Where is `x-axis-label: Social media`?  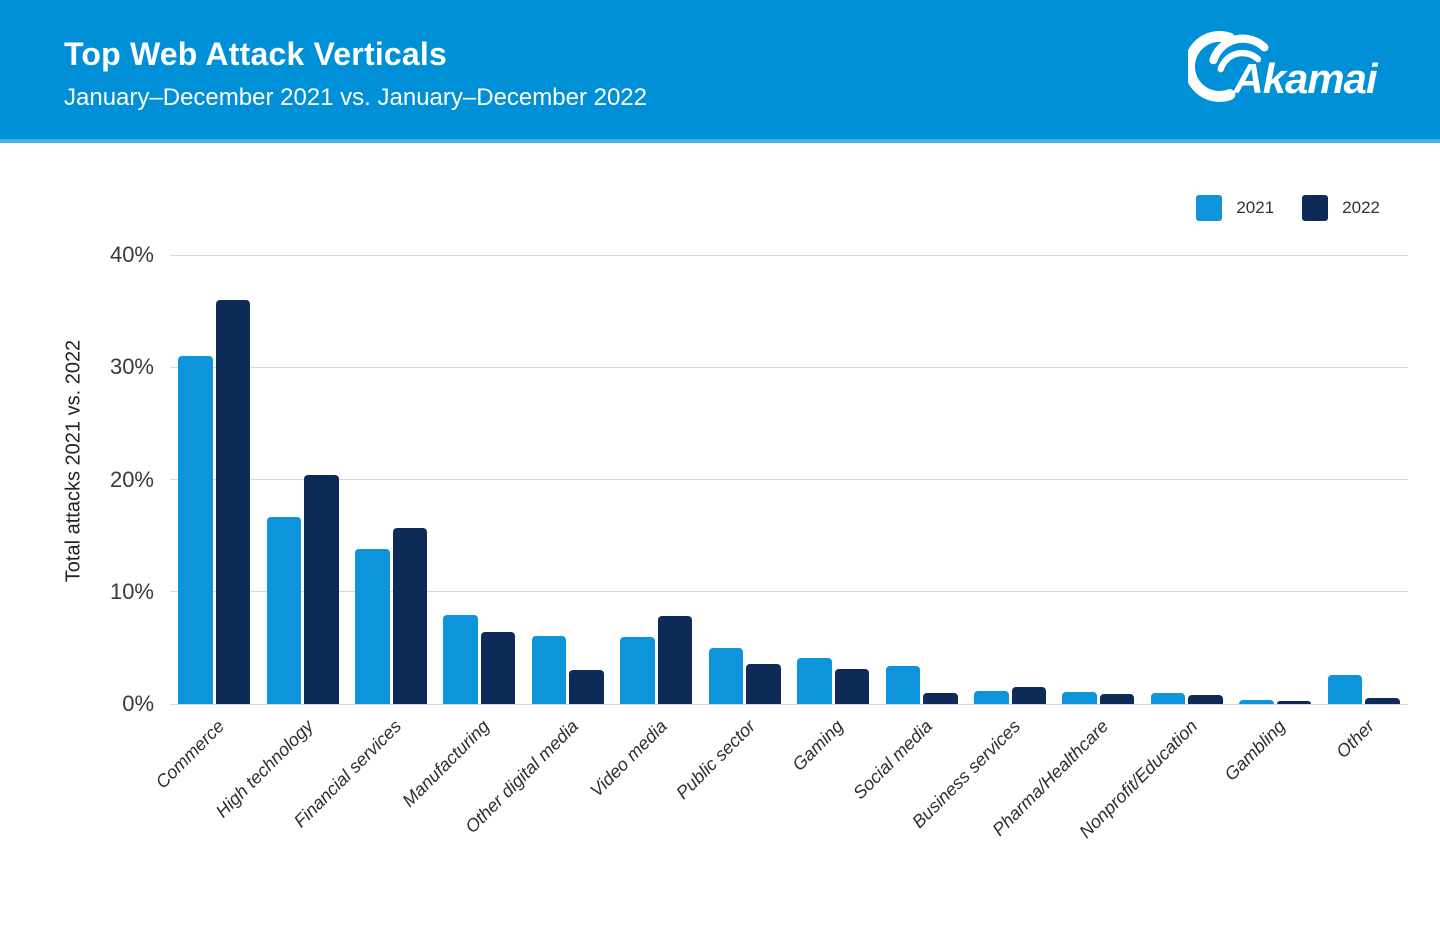
x-axis-label: Social media is located at coordinates (892, 760).